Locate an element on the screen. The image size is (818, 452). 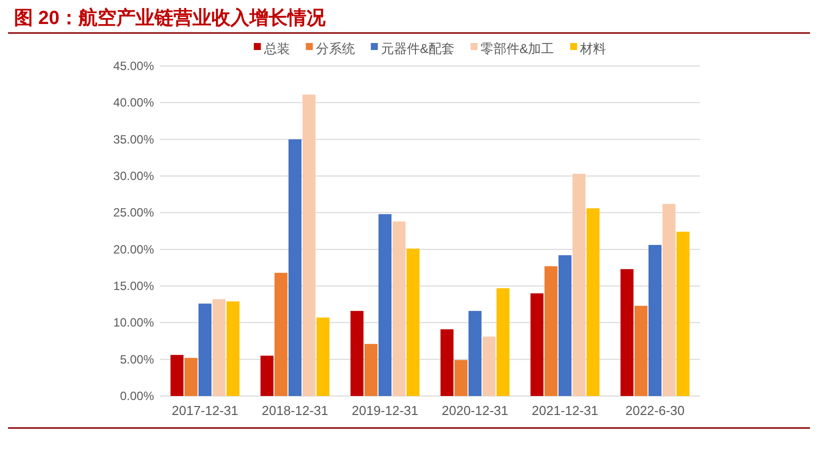
x-tick-label: 2020-12-31 is located at coordinates (475, 410).